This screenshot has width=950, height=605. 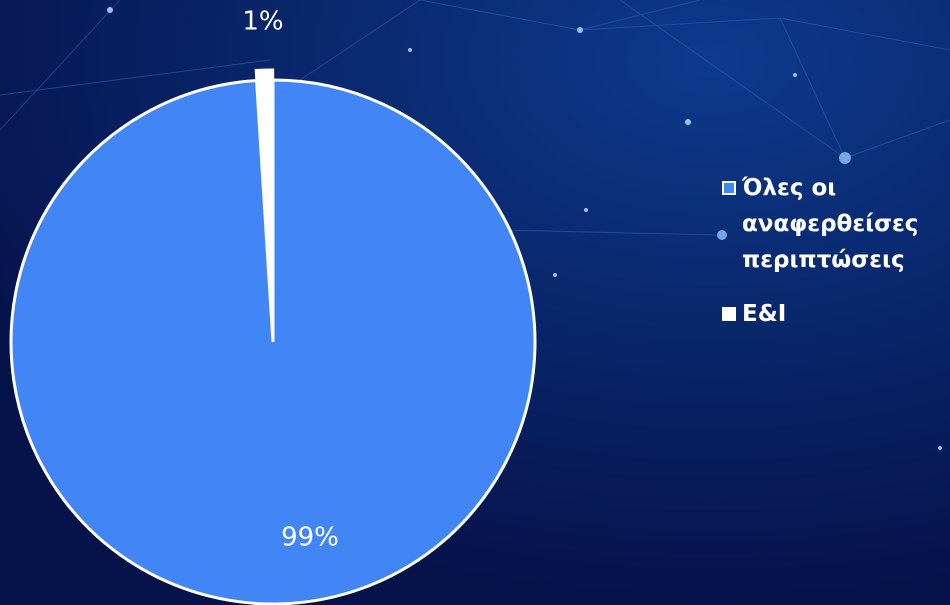 I want to click on legend: Όλες οι αναφερθείσες περιπτώσεις Ε&Ι, so click(x=836, y=260).